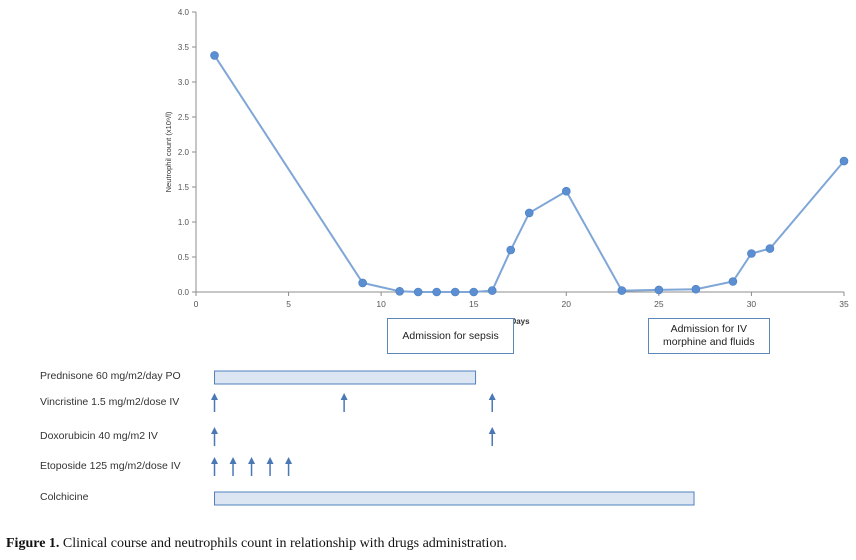 Image resolution: width=856 pixels, height=560 pixels. I want to click on drug-label: Doxorubicin 40 mg/m2 IV, so click(99, 436).